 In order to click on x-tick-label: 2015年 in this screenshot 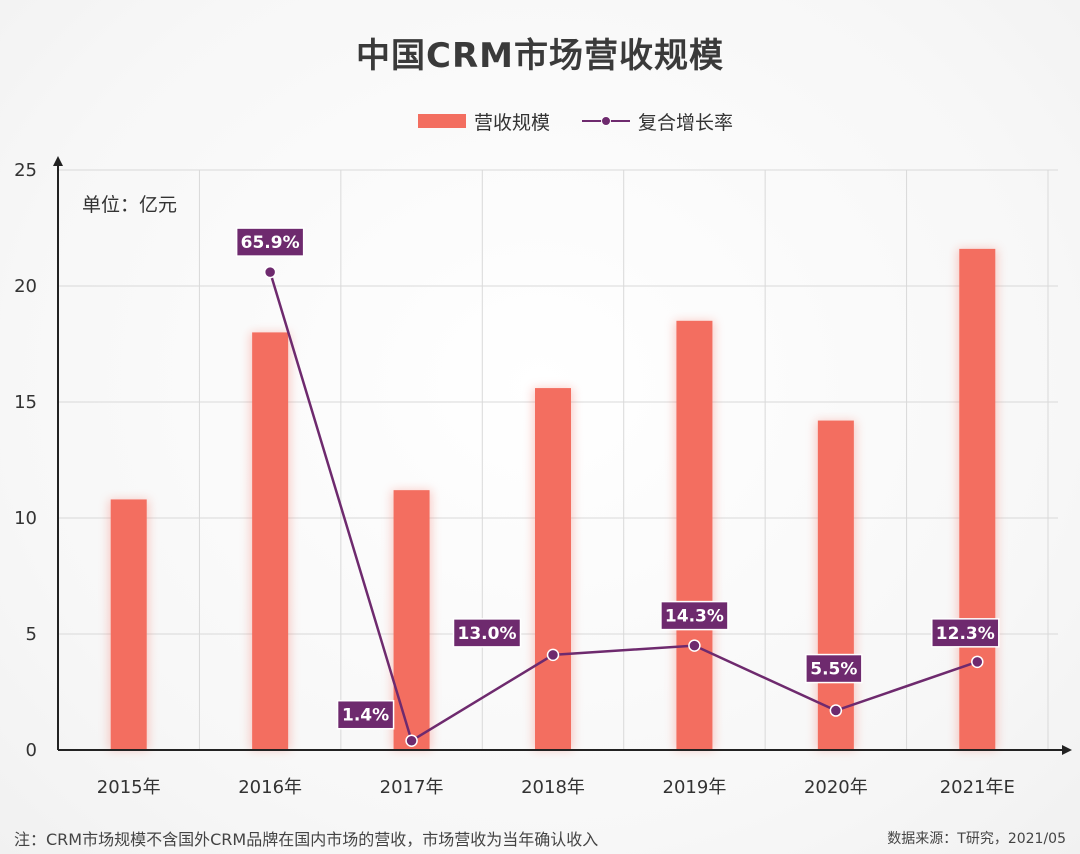, I will do `click(129, 787)`.